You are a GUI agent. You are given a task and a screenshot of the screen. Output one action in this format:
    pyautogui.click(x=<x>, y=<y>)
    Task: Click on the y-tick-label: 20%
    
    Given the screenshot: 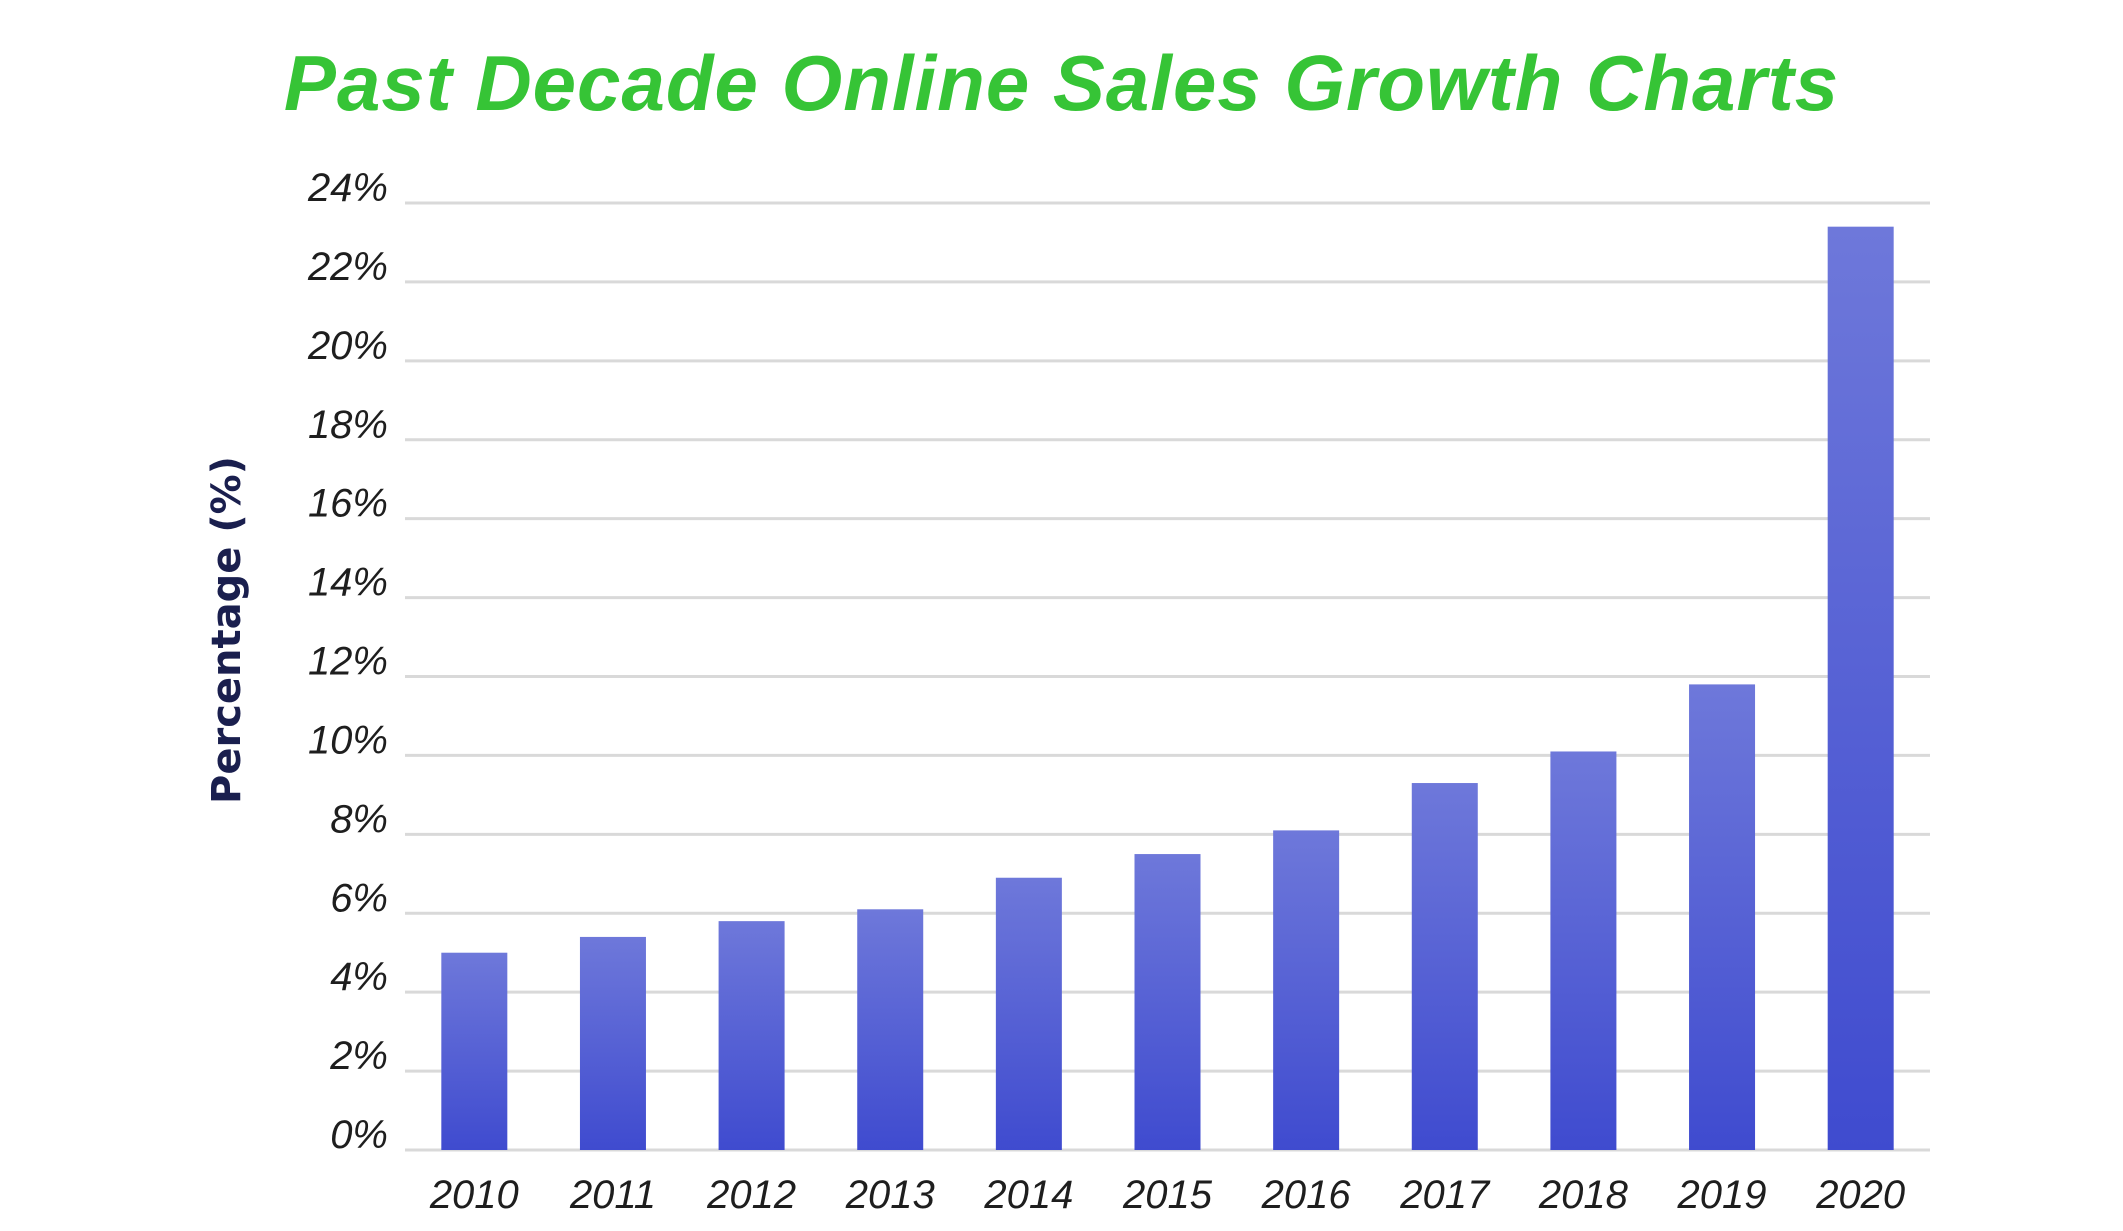 What is the action you would take?
    pyautogui.click(x=347, y=346)
    